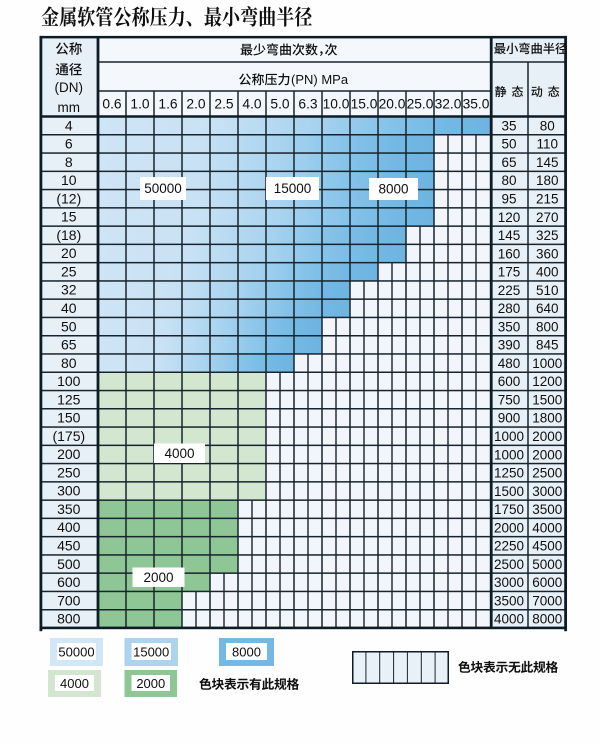 This screenshot has height=748, width=600. I want to click on svg-text: 2.0, so click(196, 104).